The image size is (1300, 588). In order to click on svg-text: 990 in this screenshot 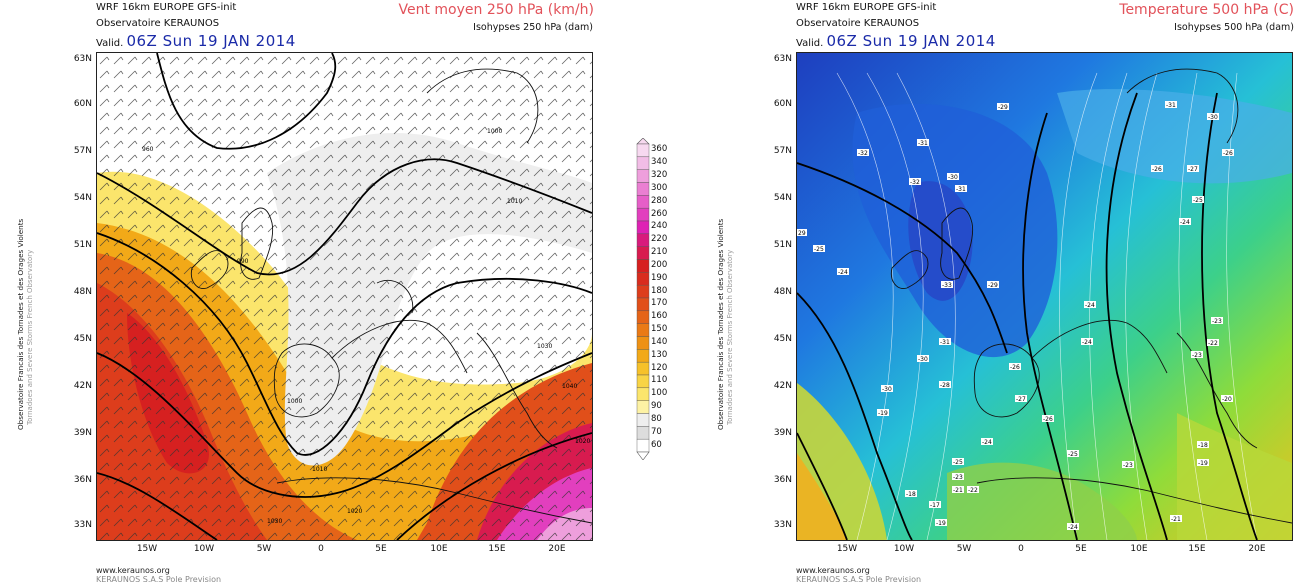, I will do `click(243, 261)`.